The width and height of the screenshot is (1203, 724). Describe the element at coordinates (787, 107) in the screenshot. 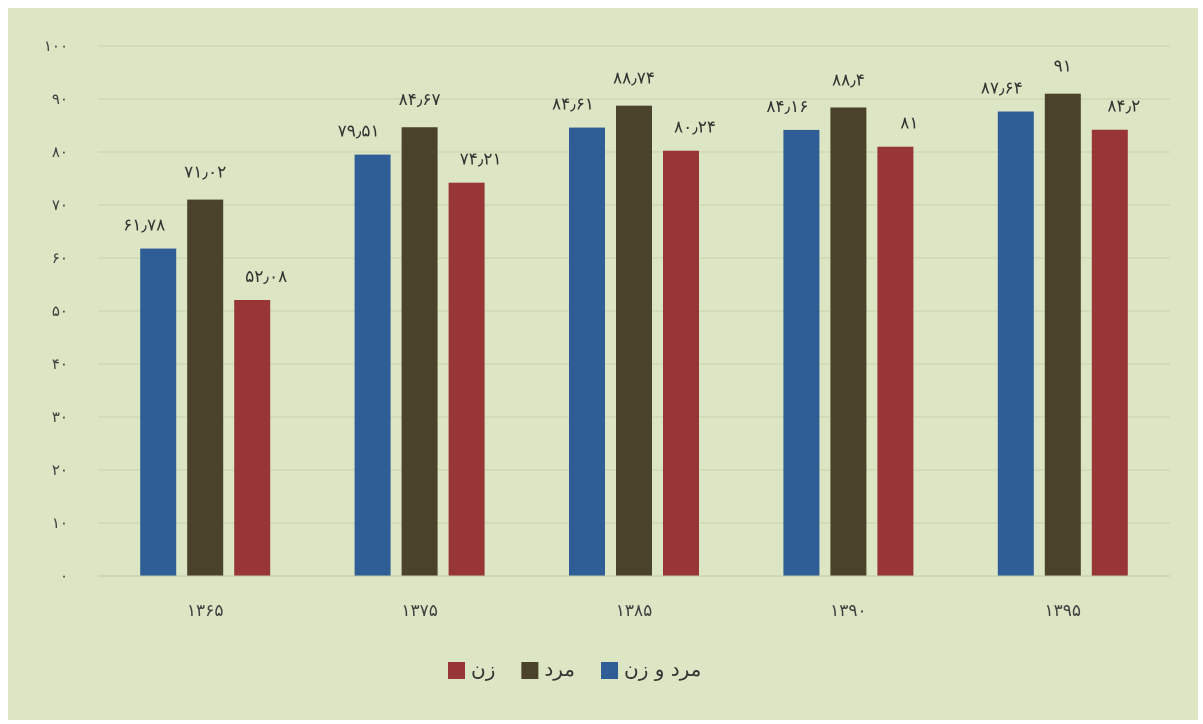

I see `data-label: ۸۴٫۱۶` at that location.